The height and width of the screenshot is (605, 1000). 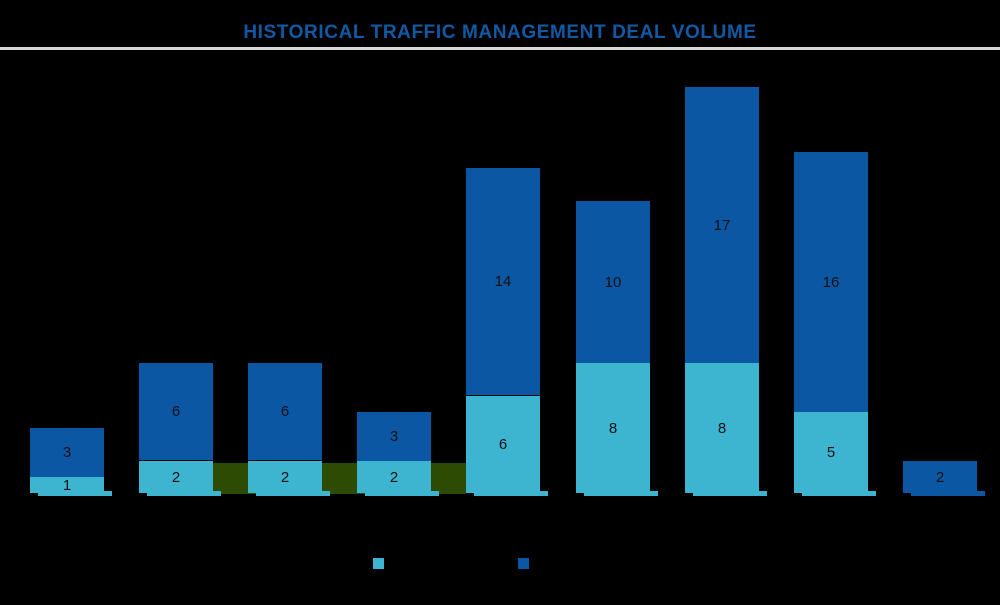 I want to click on bar-value-label: 14, so click(x=503, y=281).